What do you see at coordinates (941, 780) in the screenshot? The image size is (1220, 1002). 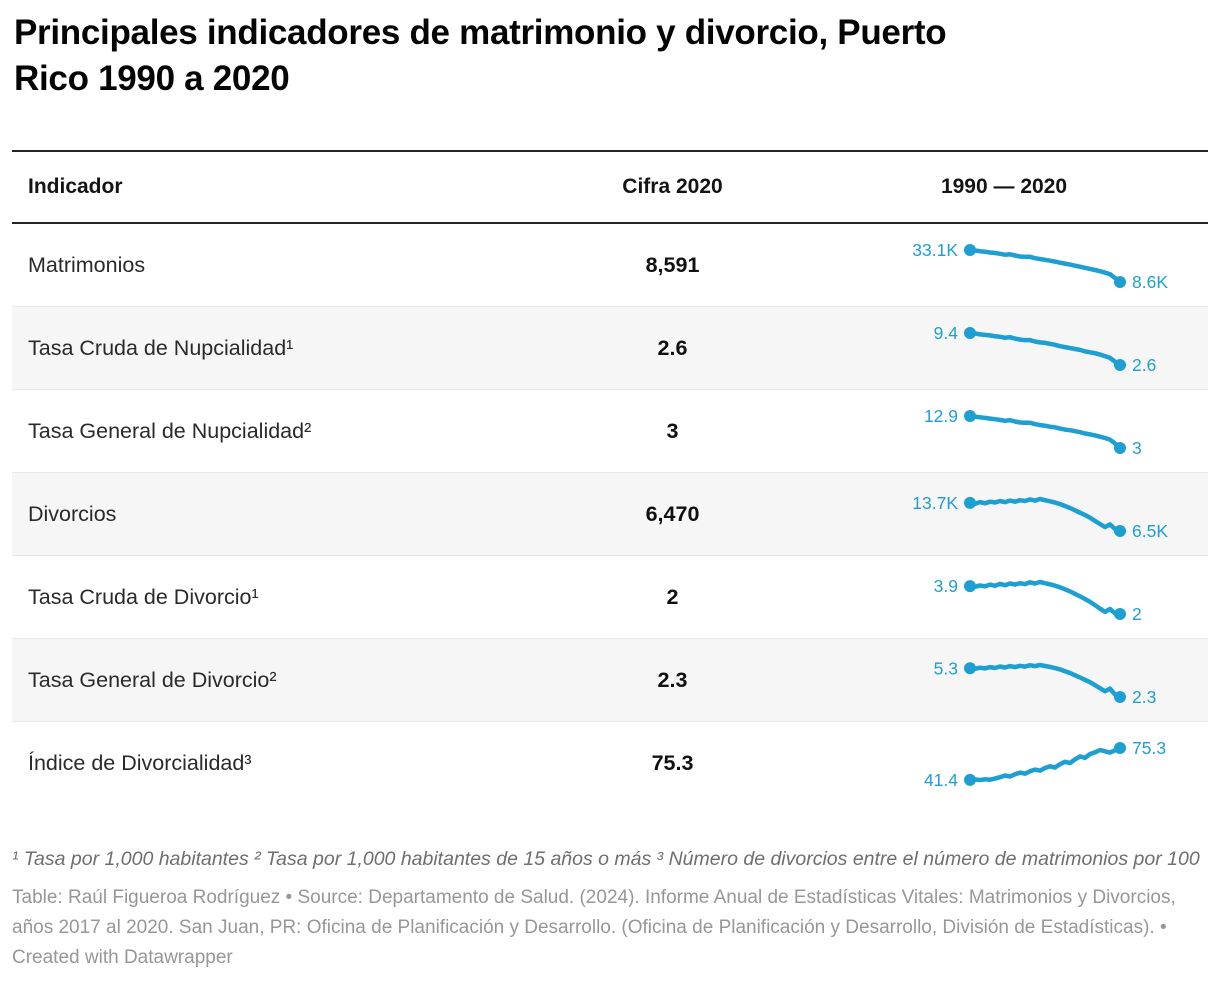 I see `sparkline-start-label: 41.4` at bounding box center [941, 780].